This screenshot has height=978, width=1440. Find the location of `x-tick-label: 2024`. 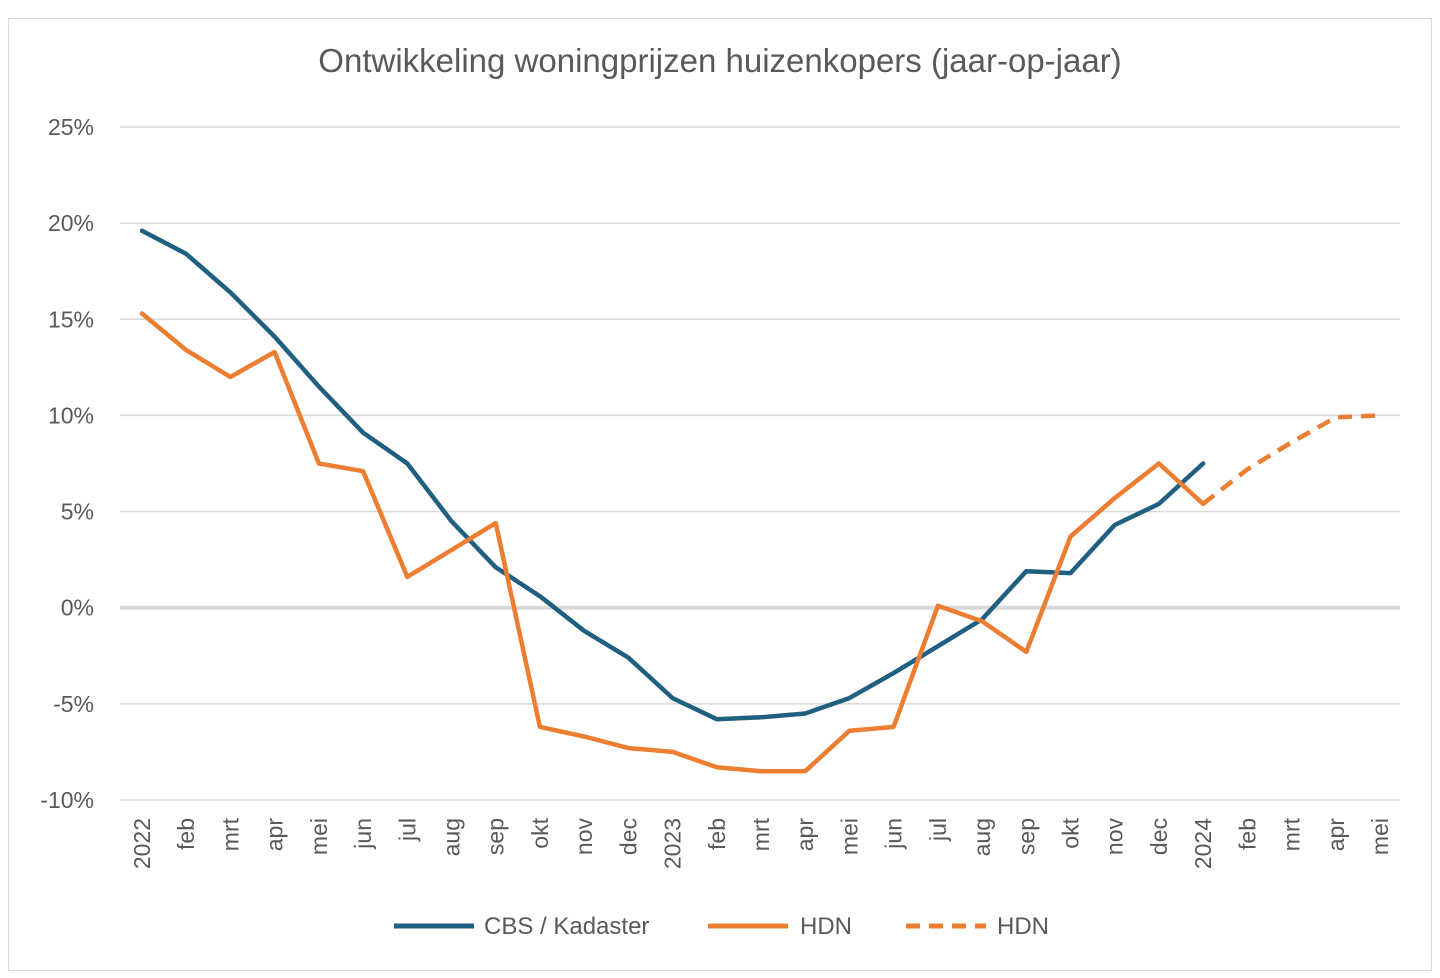

x-tick-label: 2024 is located at coordinates (1203, 843).